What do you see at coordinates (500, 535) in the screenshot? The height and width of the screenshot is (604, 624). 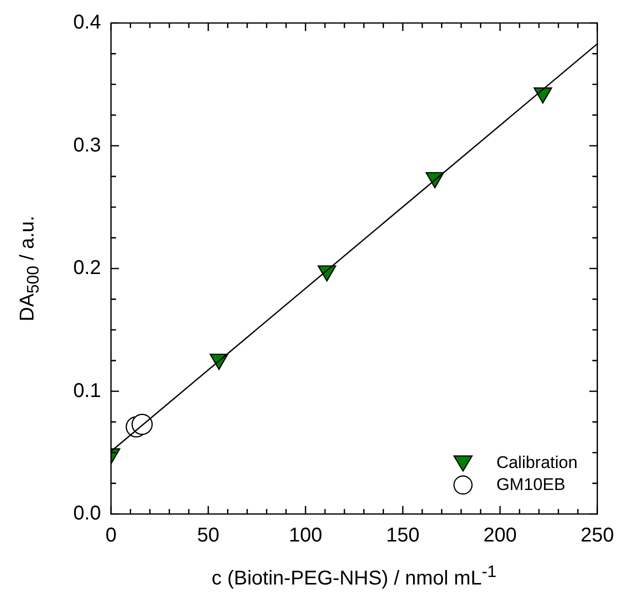 I see `x-tick-label: 200` at bounding box center [500, 535].